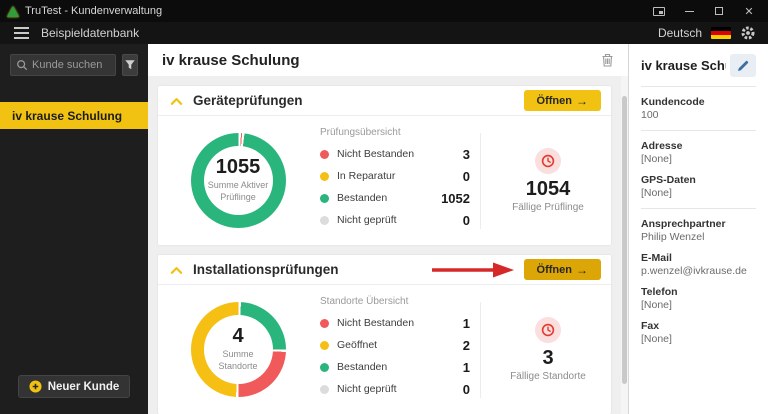 Image resolution: width=768 pixels, height=414 pixels. Describe the element at coordinates (22, 65) in the screenshot. I see `search-icon` at that location.